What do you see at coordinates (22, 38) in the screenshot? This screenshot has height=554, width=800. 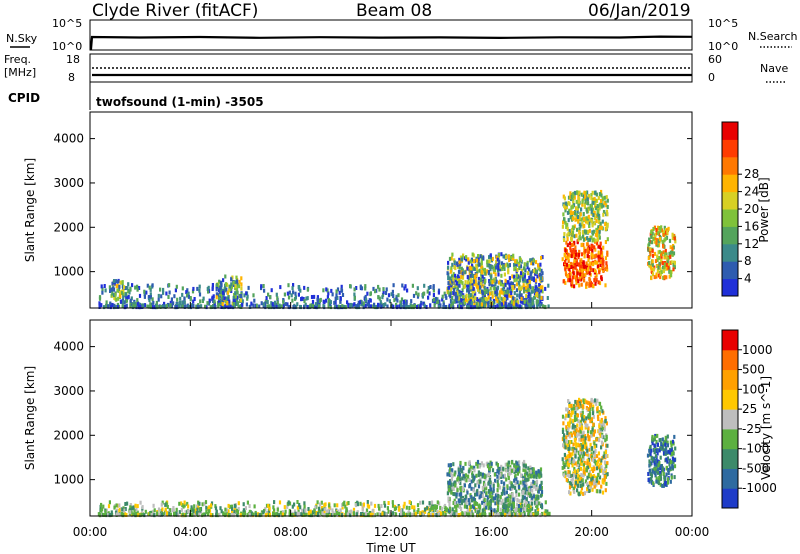 I see `sky-left-label: N.Sky` at bounding box center [22, 38].